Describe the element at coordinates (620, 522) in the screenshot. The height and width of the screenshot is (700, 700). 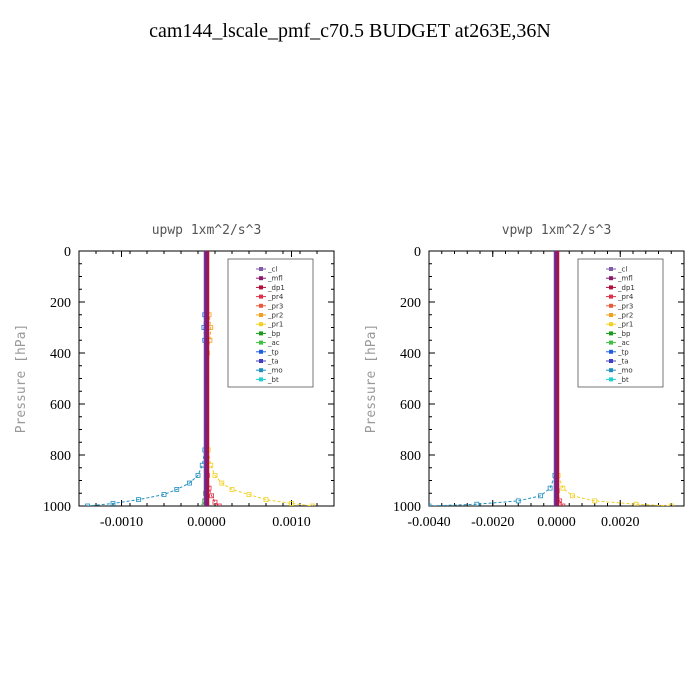
I see `x-tick-label: 0.0020` at that location.